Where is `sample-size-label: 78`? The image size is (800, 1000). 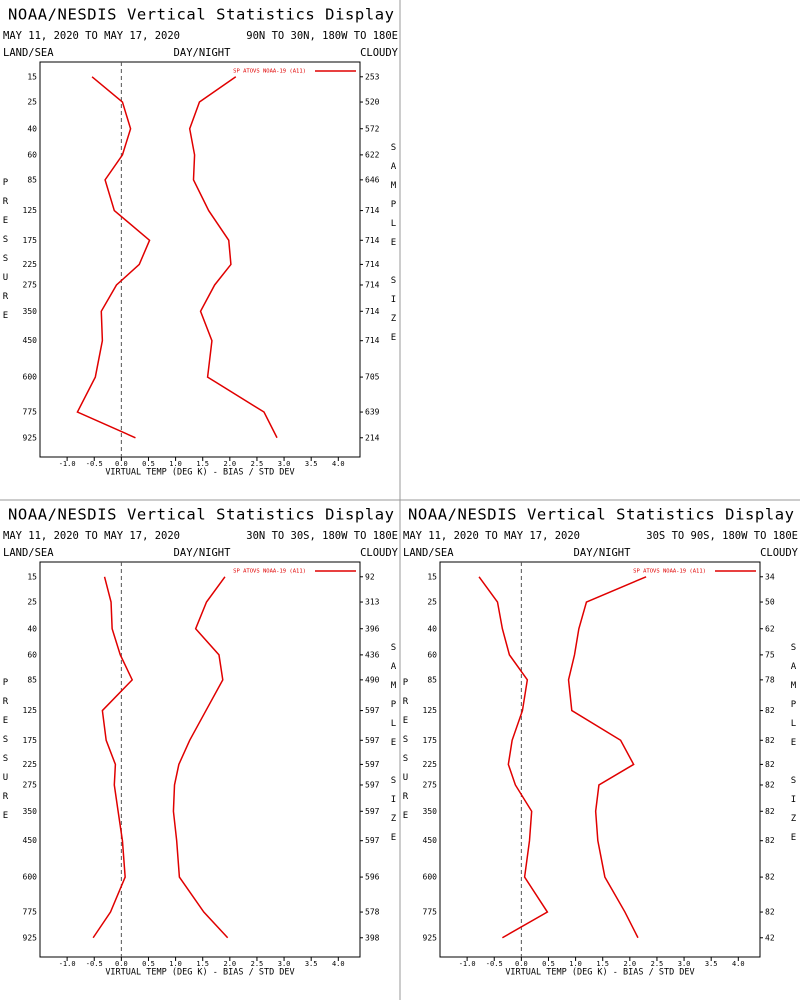
sample-size-label: 78 is located at coordinates (770, 679).